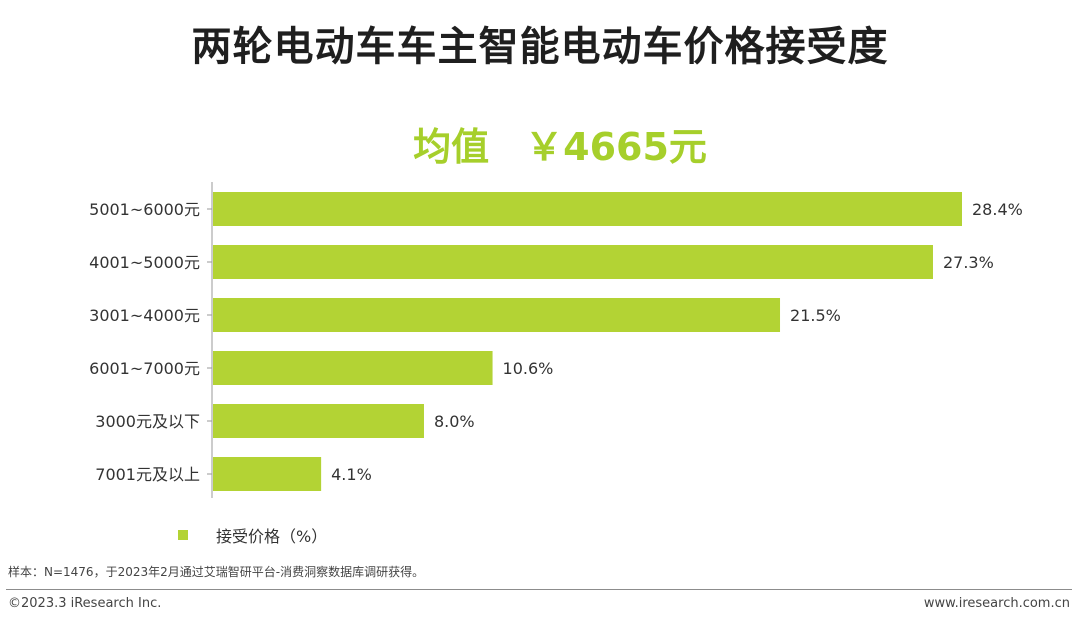  I want to click on value-label: 8.0%, so click(454, 421).